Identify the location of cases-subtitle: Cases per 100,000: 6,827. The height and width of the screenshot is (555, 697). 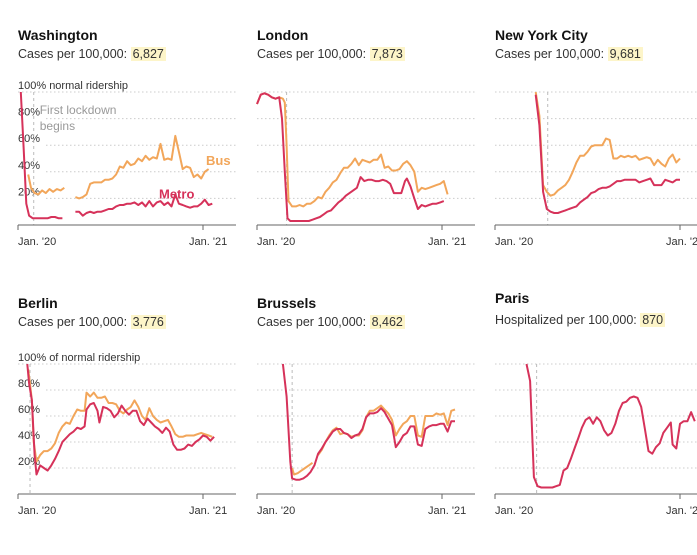
(92, 54).